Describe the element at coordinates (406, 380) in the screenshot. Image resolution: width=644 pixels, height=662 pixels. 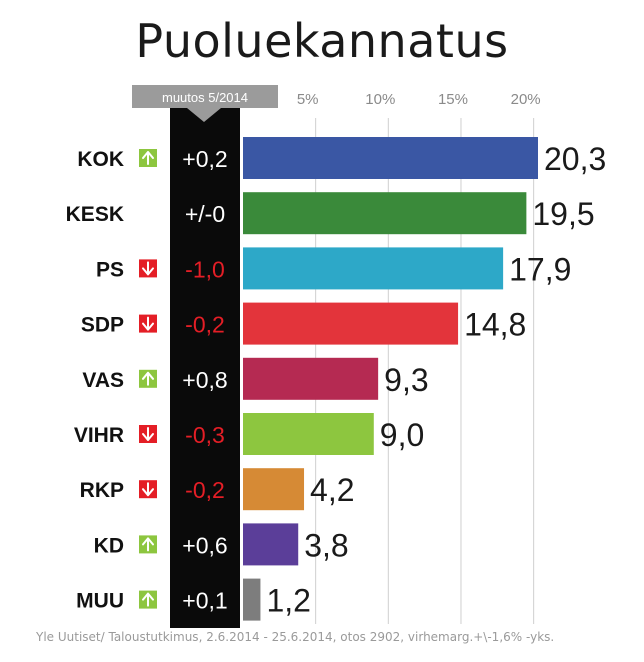
I see `value-label: 9,3` at that location.